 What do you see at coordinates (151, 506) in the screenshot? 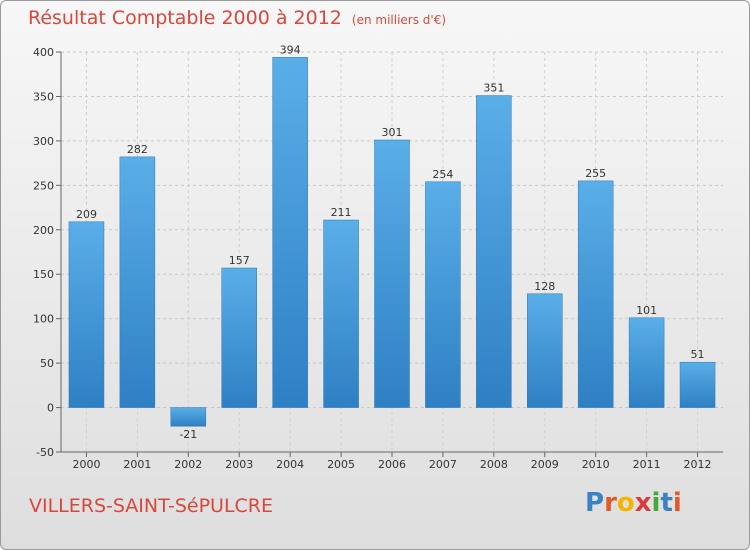
I see `location-name: VILLERS-SAINT-SéPULCRE` at bounding box center [151, 506].